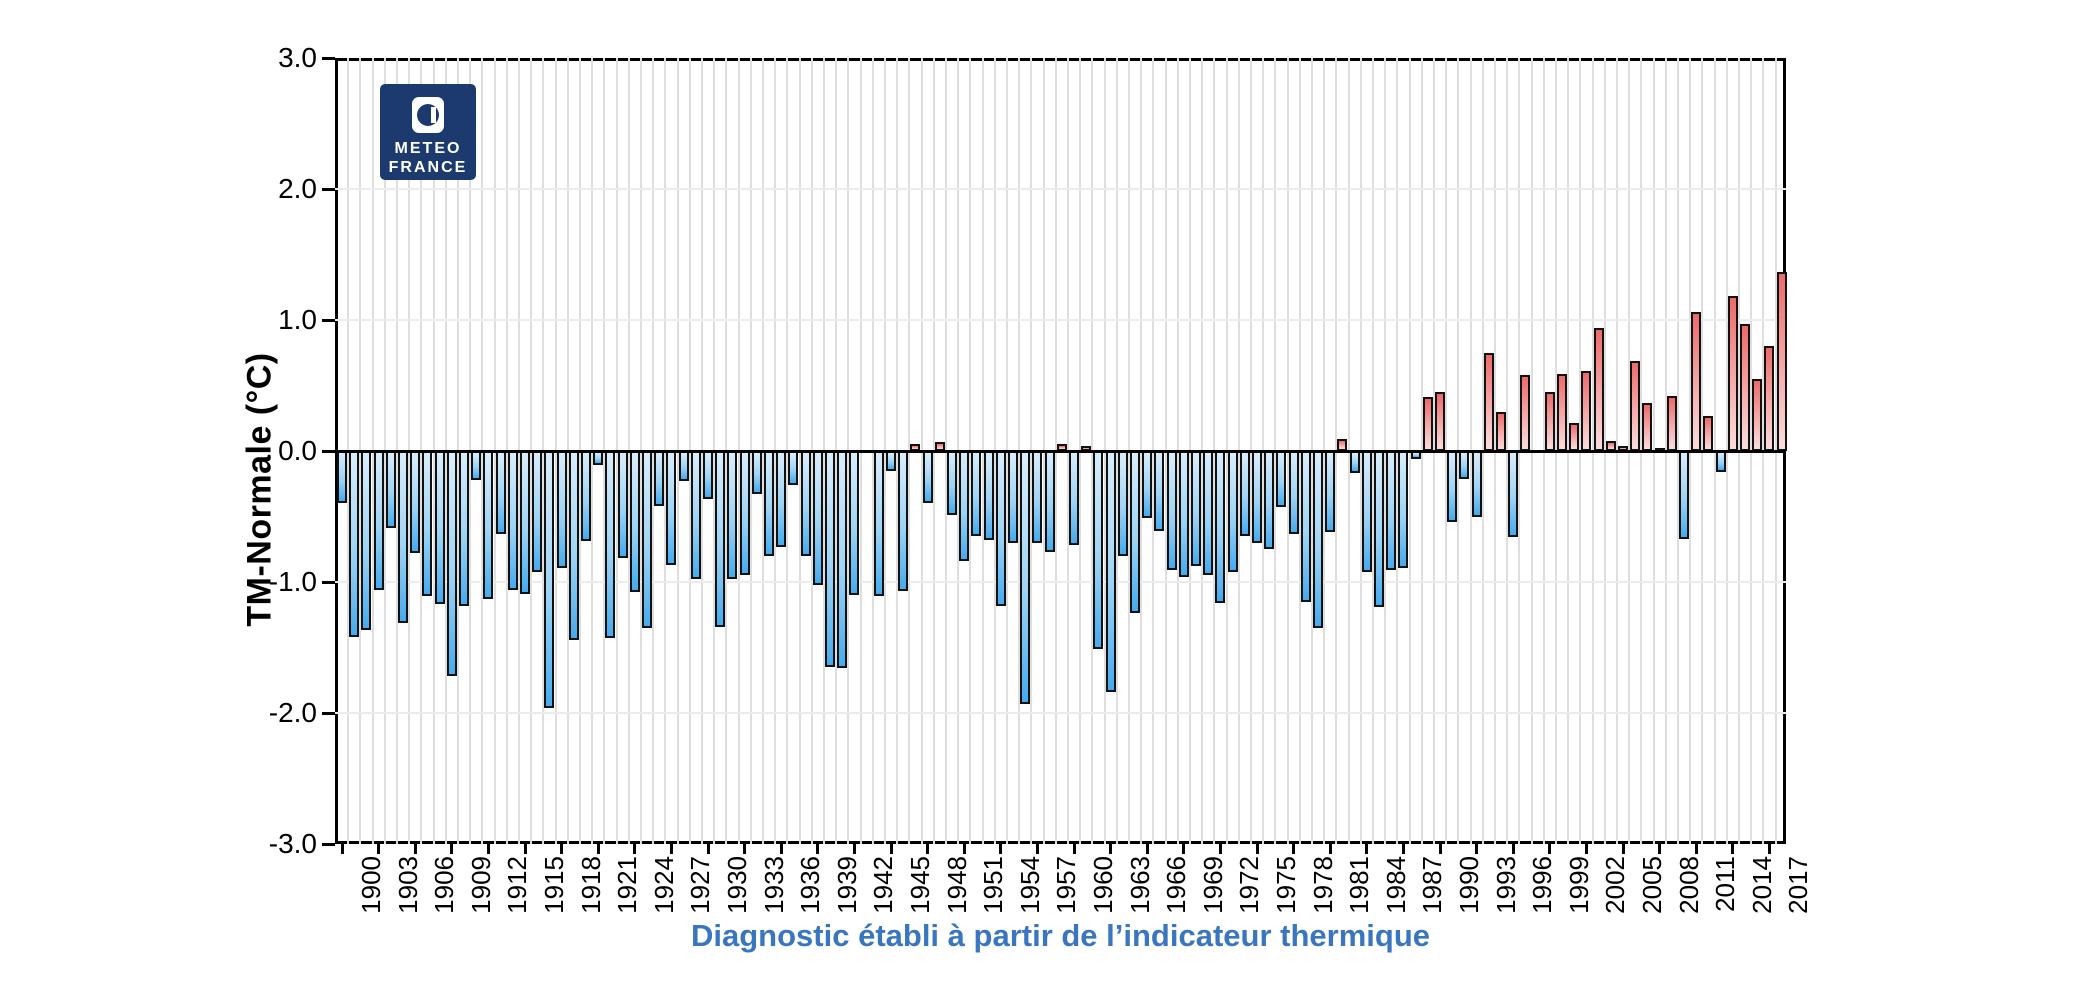 The width and height of the screenshot is (2078, 996). I want to click on sun-disc-slit, so click(433, 115).